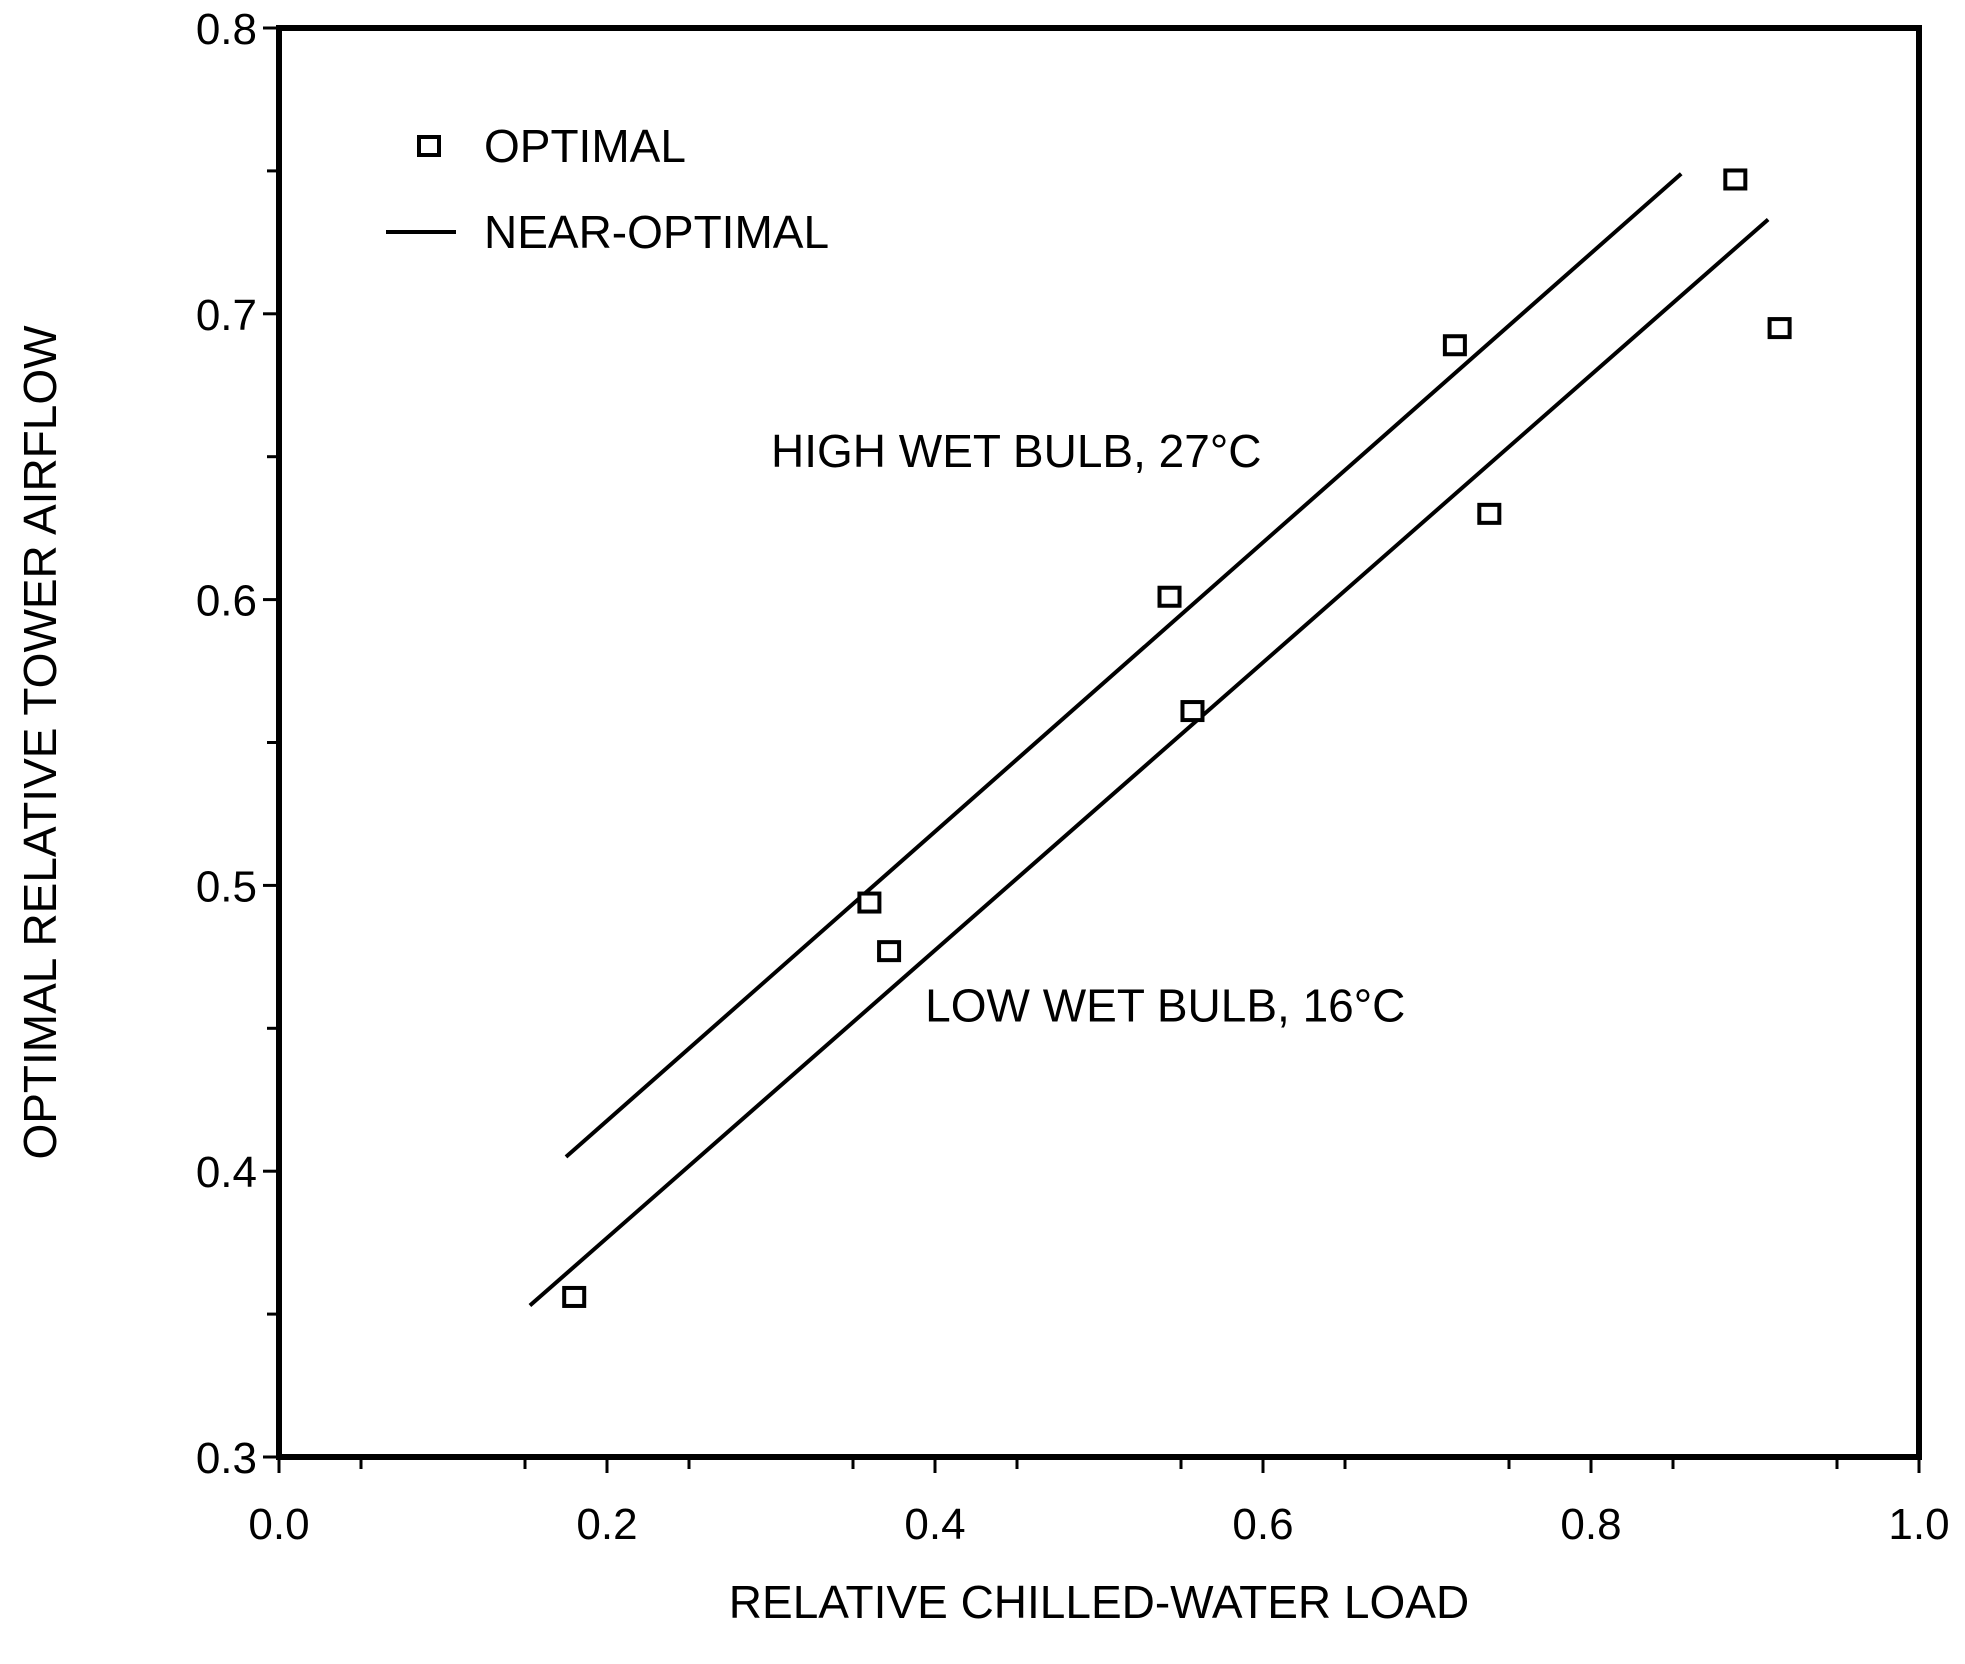 The width and height of the screenshot is (1965, 1664). I want to click on x-tick-label: 0.2, so click(606, 1524).